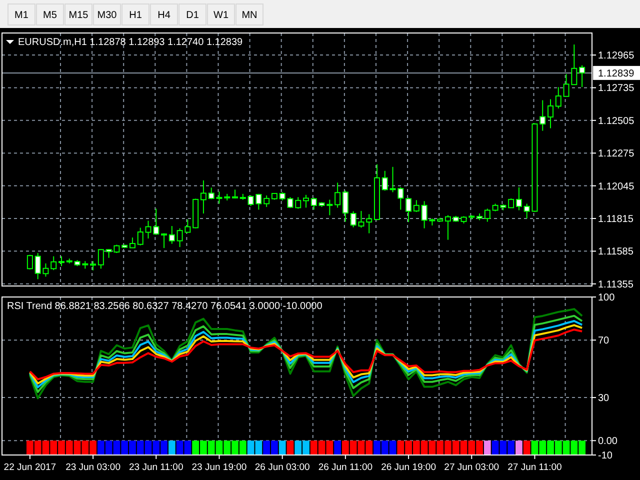 The height and width of the screenshot is (480, 640). I want to click on text: H4, so click(164, 15).